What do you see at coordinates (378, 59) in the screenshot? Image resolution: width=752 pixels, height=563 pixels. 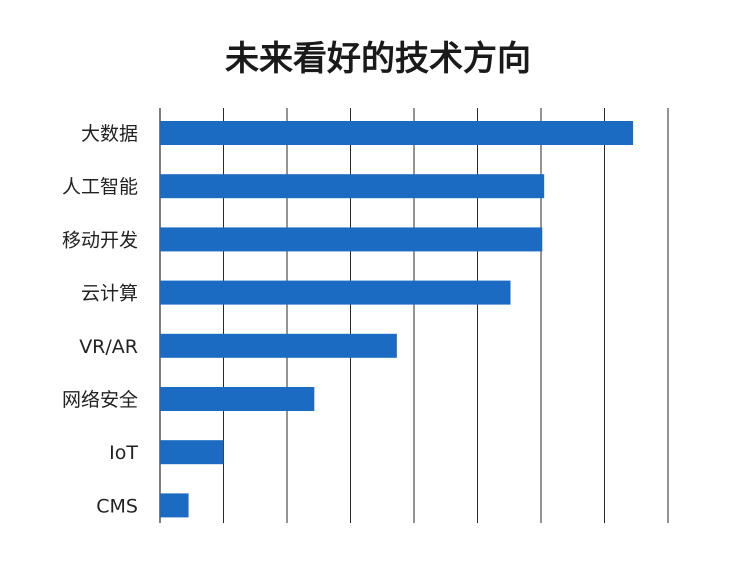 I see `chart-title: 未来看好的技术方向` at bounding box center [378, 59].